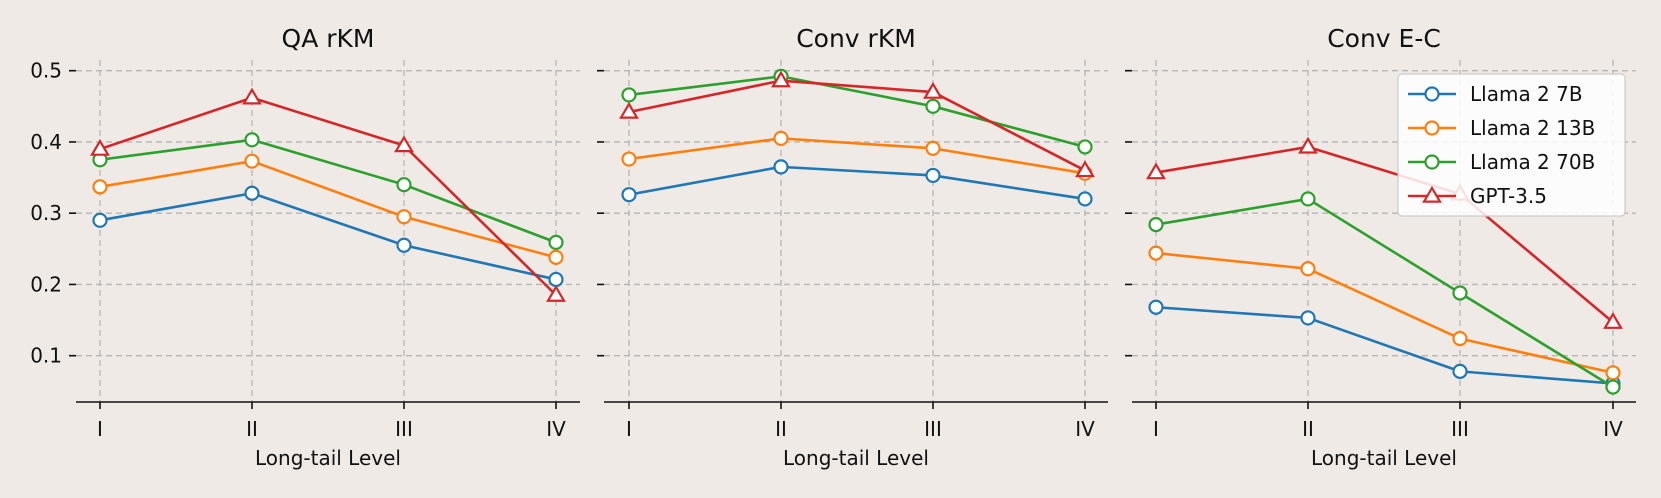 The image size is (1661, 498). Describe the element at coordinates (1526, 94) in the screenshot. I see `legend-label: Llama 2 7B` at that location.